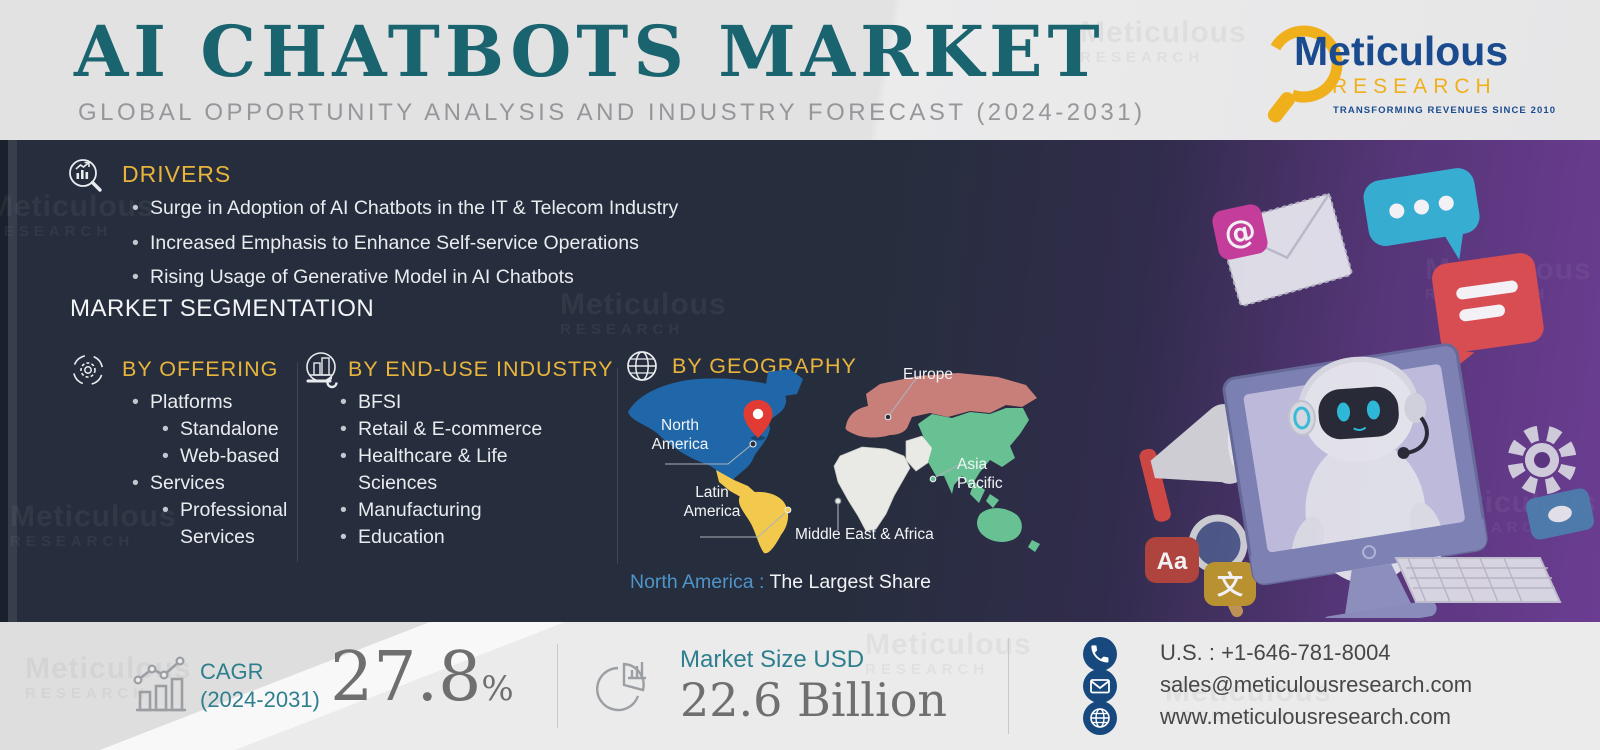 The width and height of the screenshot is (1600, 750). I want to click on location-pin-icon, so click(758, 420).